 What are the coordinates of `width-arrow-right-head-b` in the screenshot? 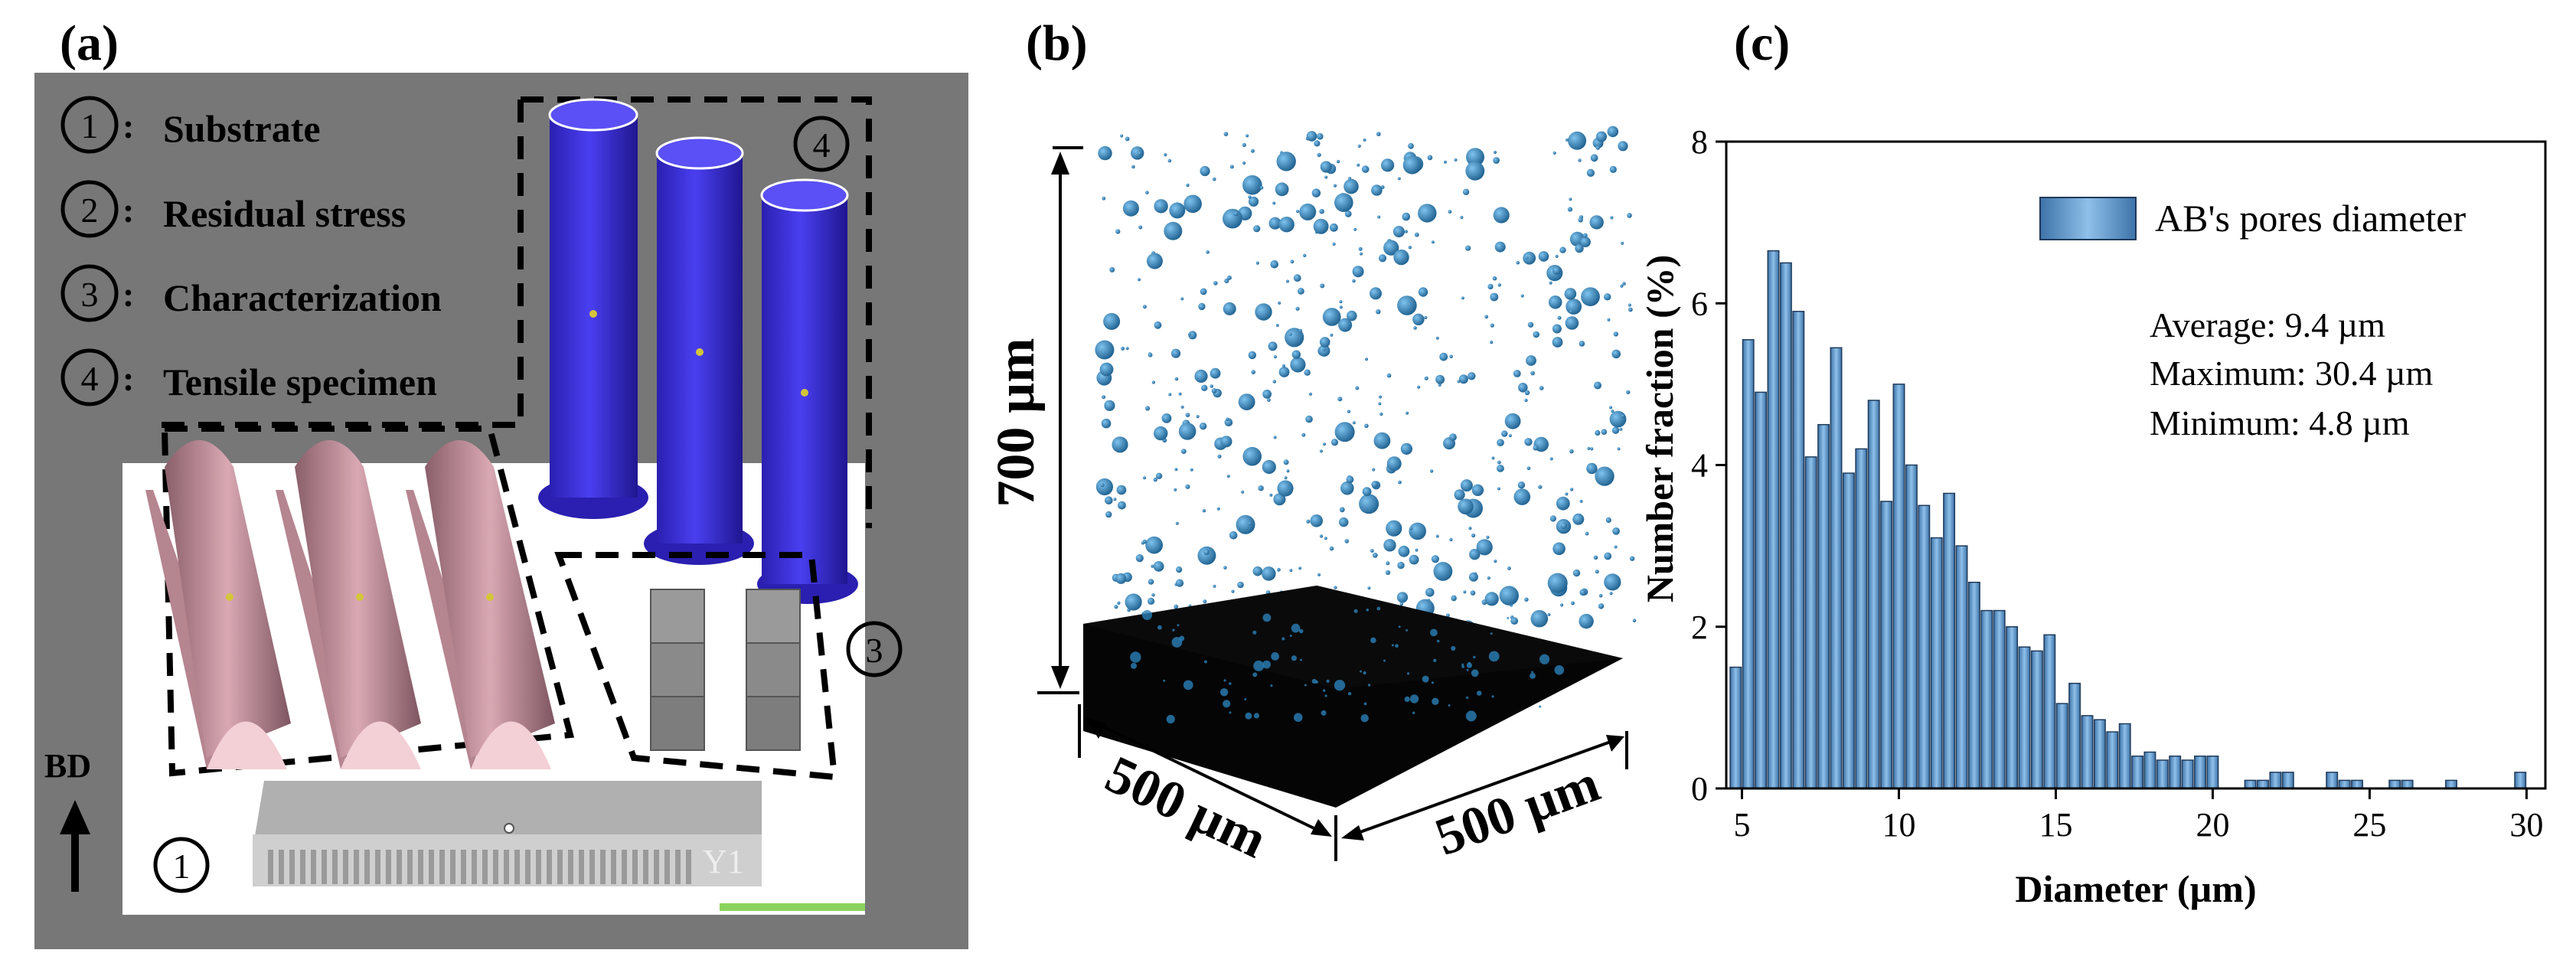 It's located at (1615, 744).